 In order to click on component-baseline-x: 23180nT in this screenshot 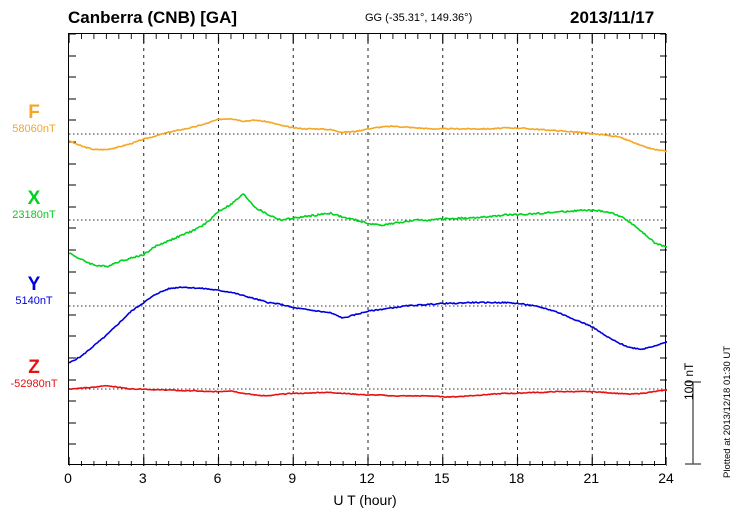, I will do `click(34, 215)`.